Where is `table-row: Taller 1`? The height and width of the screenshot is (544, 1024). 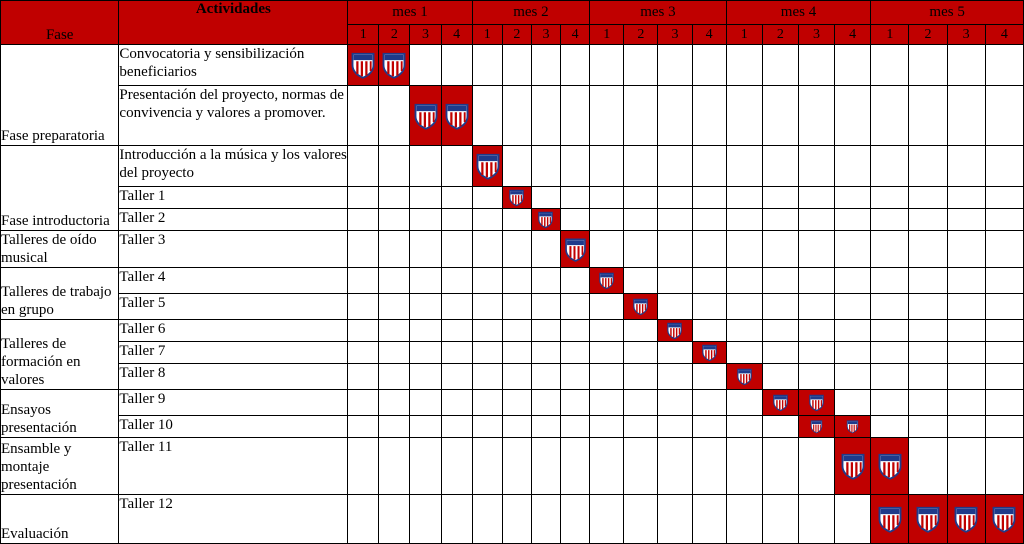
table-row: Taller 1 is located at coordinates (512, 197).